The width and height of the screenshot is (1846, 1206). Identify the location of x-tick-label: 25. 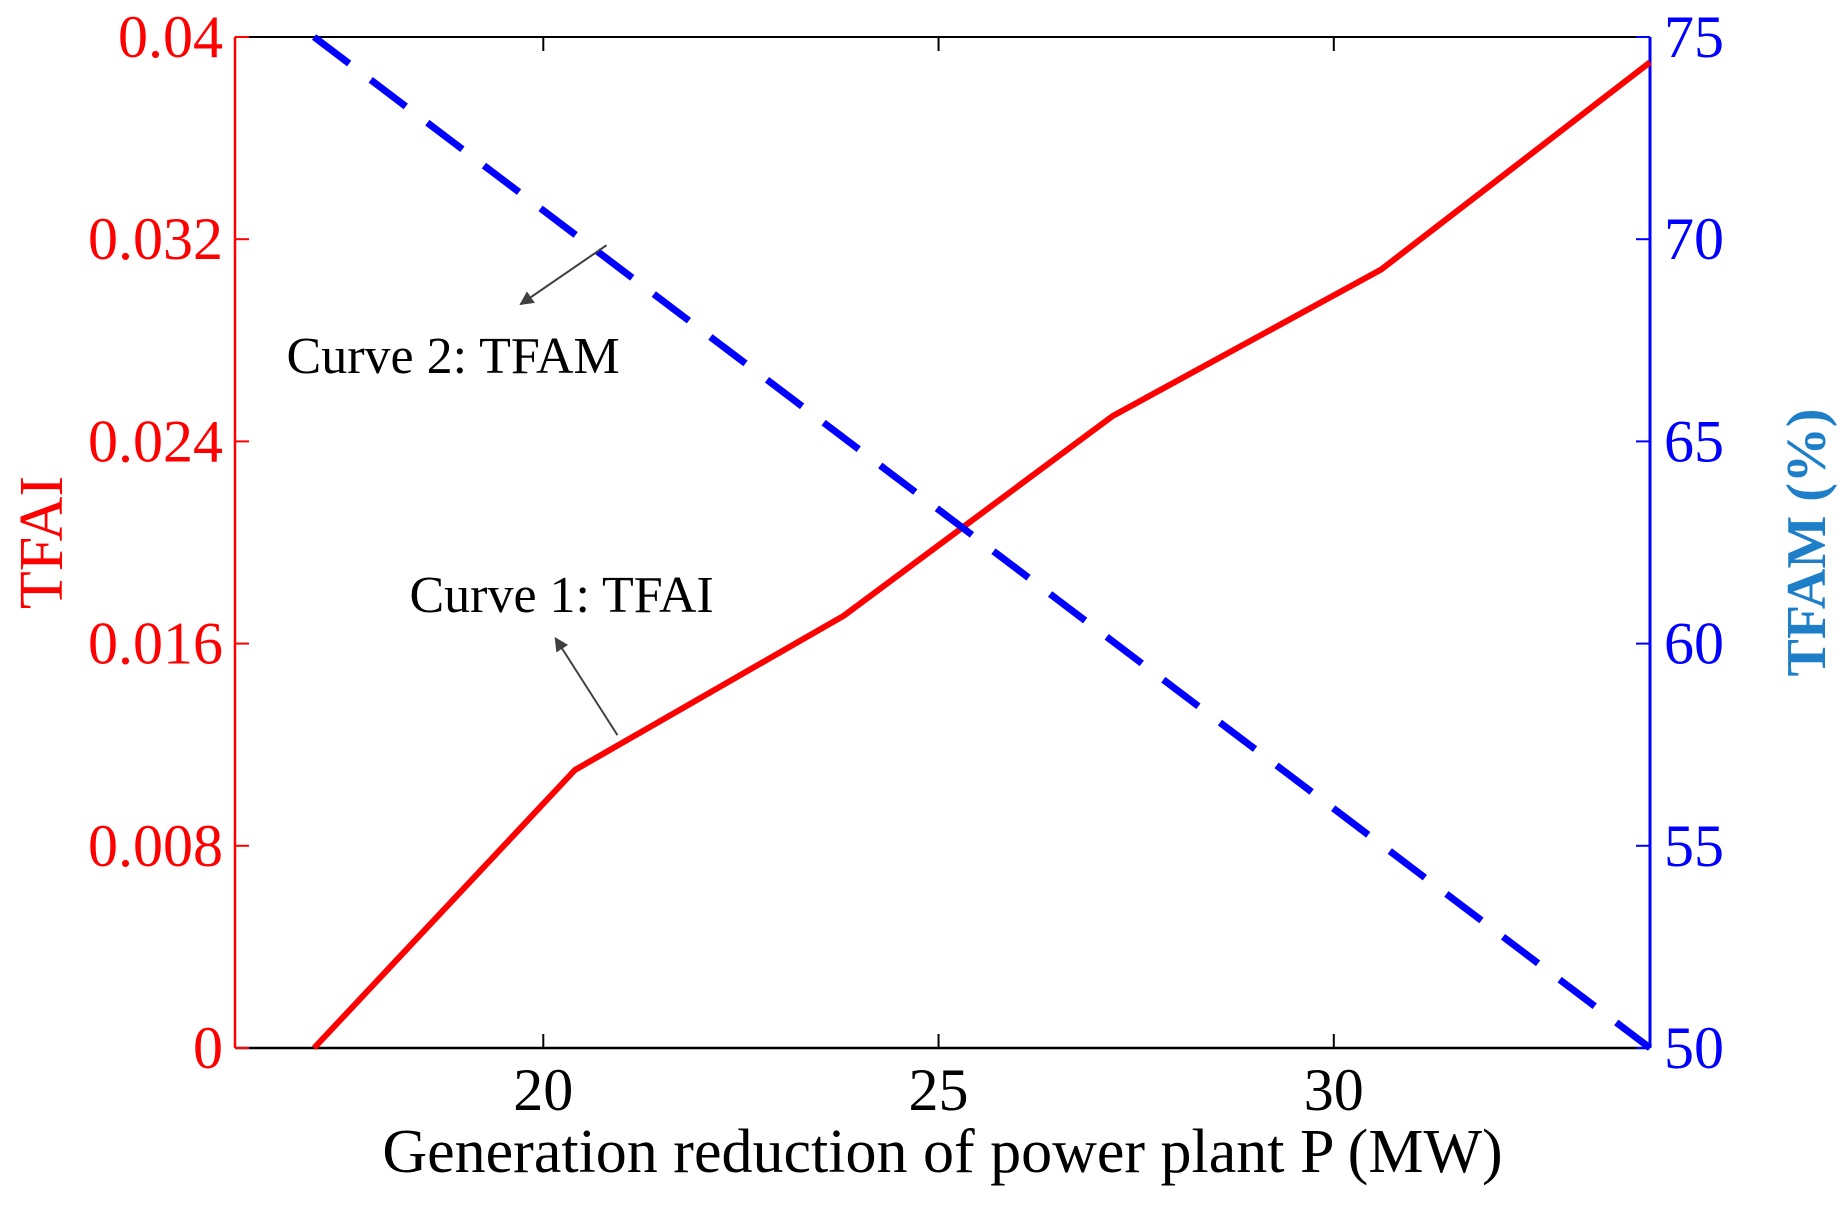
(939, 1090).